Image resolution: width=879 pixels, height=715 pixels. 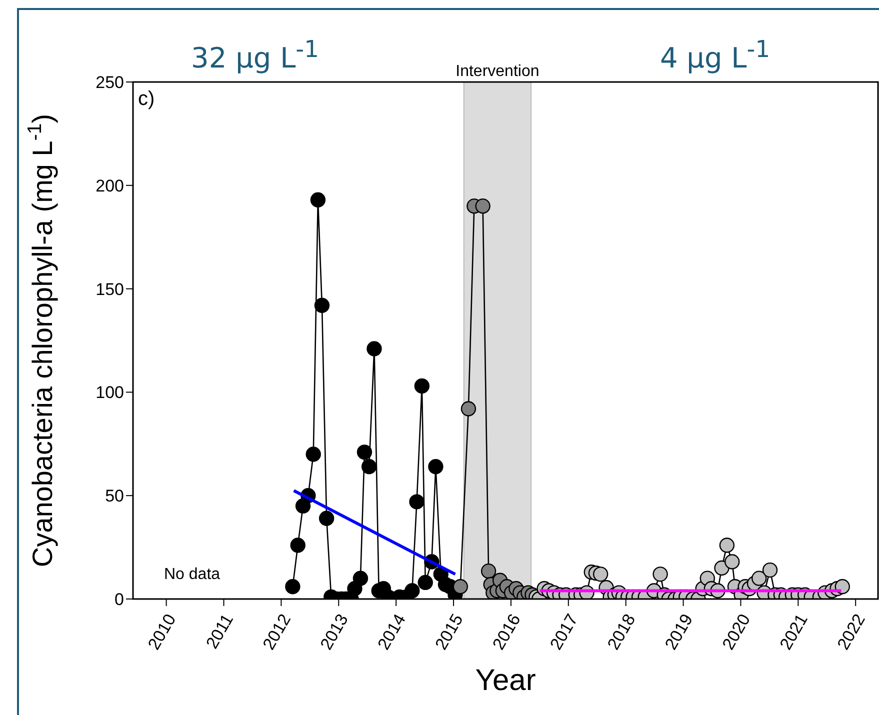 What do you see at coordinates (110, 82) in the screenshot?
I see `y-tick-label: 250` at bounding box center [110, 82].